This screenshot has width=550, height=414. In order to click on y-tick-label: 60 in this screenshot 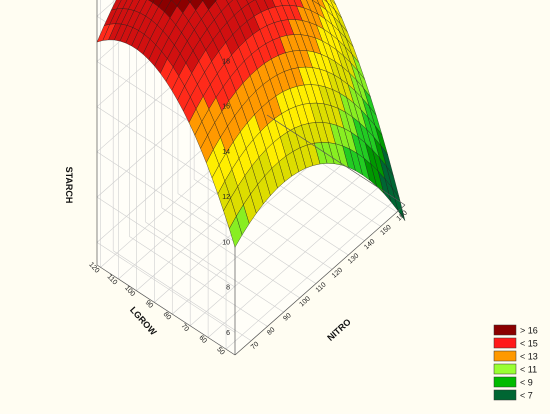, I will do `click(202, 339)`.